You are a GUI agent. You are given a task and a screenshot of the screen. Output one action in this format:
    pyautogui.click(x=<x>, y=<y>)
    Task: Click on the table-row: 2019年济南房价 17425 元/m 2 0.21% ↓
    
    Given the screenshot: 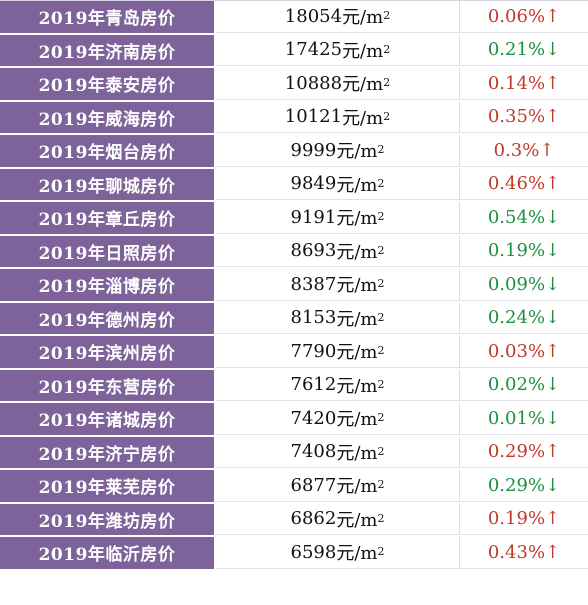 What is the action you would take?
    pyautogui.click(x=294, y=51)
    